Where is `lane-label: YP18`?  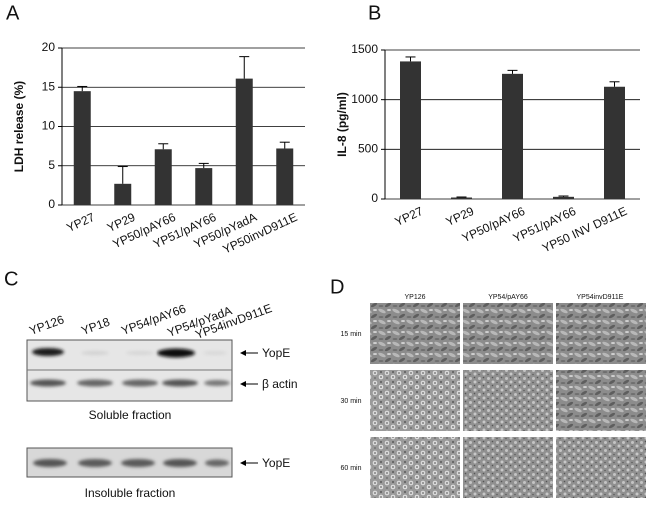 lane-label: YP18 is located at coordinates (95, 325).